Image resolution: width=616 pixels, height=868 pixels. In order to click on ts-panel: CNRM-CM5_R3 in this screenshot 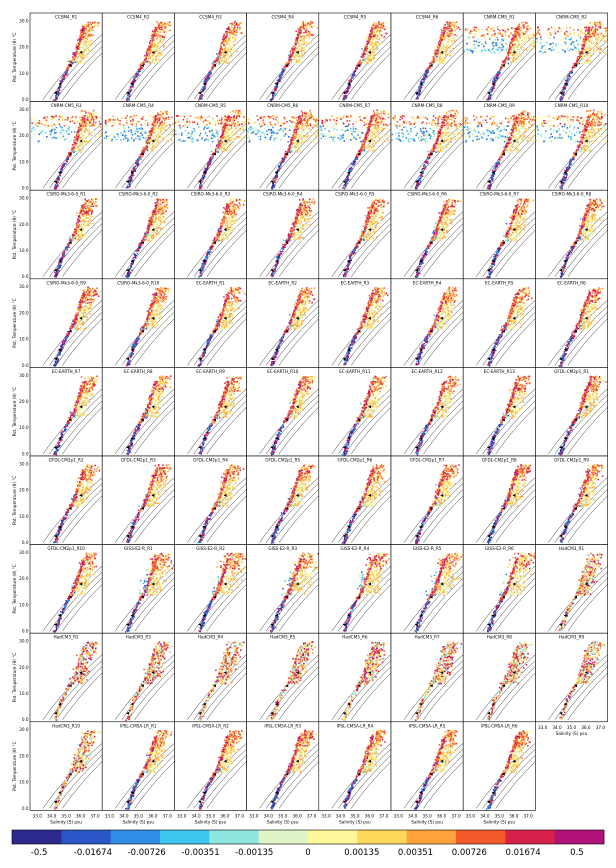, I will do `click(66, 146)`.